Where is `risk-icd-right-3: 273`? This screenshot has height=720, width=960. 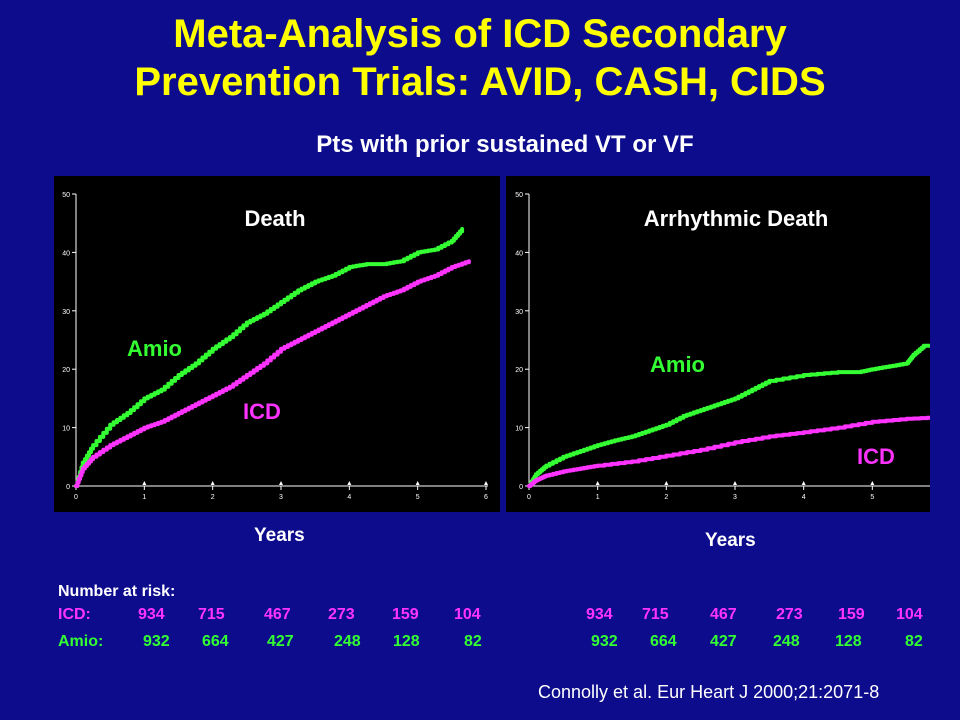
risk-icd-right-3: 273 is located at coordinates (789, 614).